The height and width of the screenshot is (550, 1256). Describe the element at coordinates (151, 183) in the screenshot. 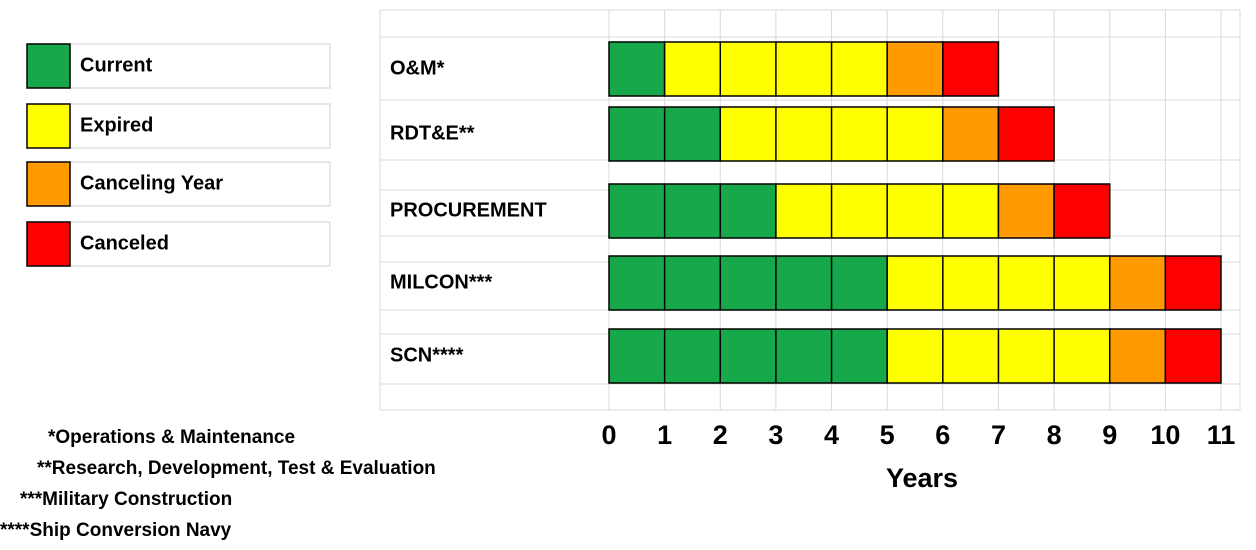

I see `legend-label: Canceling Year` at that location.